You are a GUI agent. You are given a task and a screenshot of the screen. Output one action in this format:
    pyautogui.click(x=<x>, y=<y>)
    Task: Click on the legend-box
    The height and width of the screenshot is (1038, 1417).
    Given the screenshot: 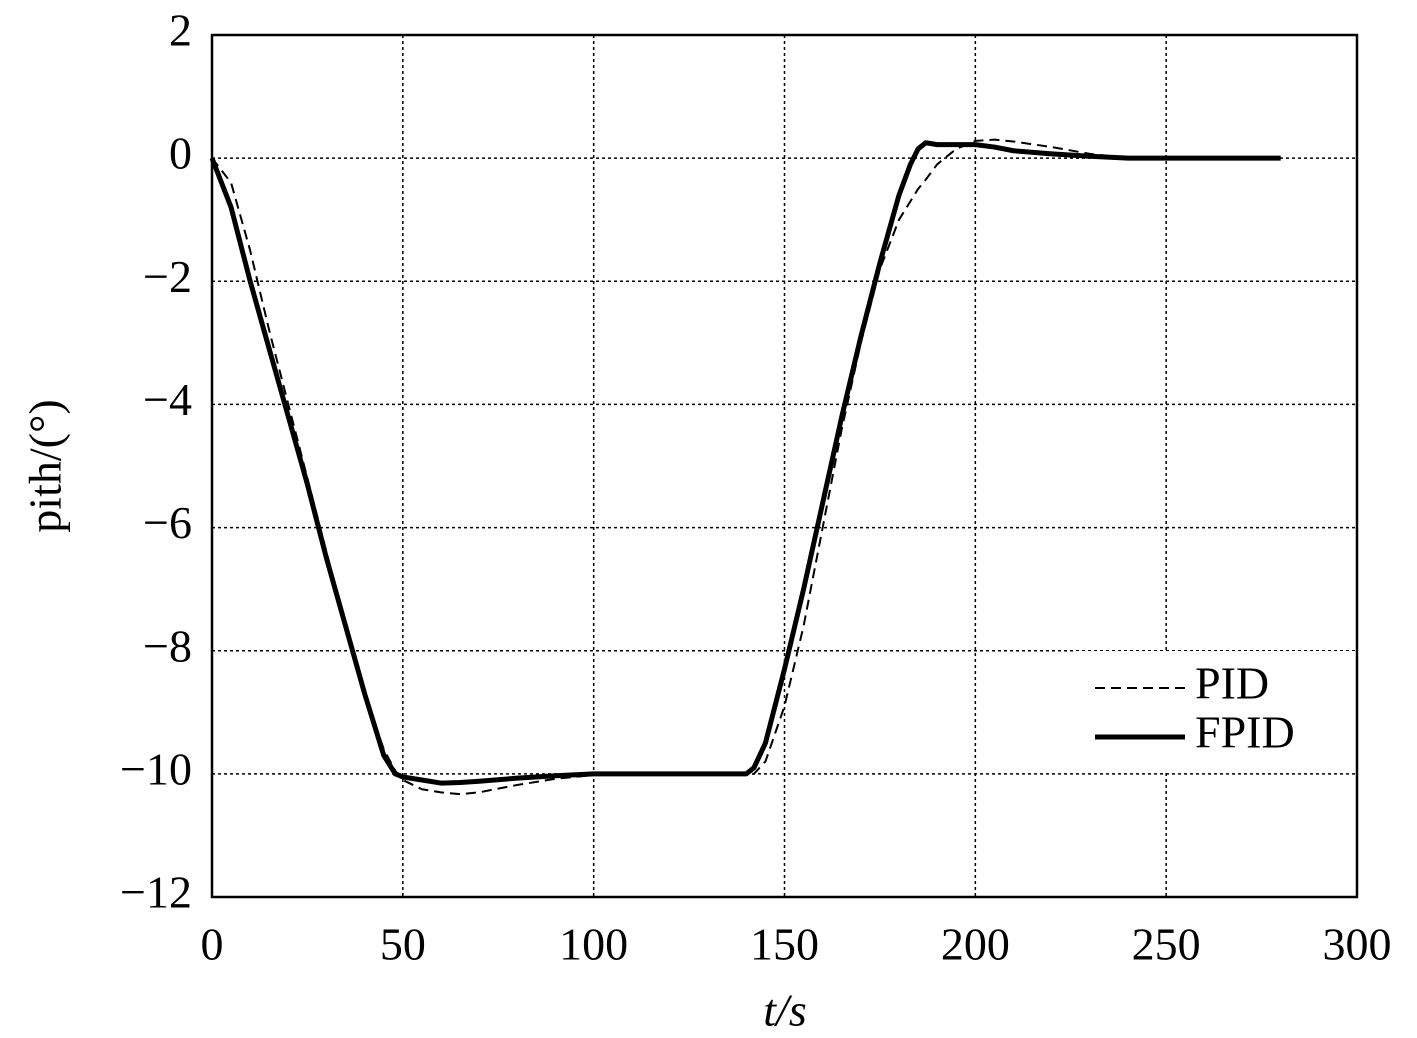 What is the action you would take?
    pyautogui.click(x=1215, y=712)
    